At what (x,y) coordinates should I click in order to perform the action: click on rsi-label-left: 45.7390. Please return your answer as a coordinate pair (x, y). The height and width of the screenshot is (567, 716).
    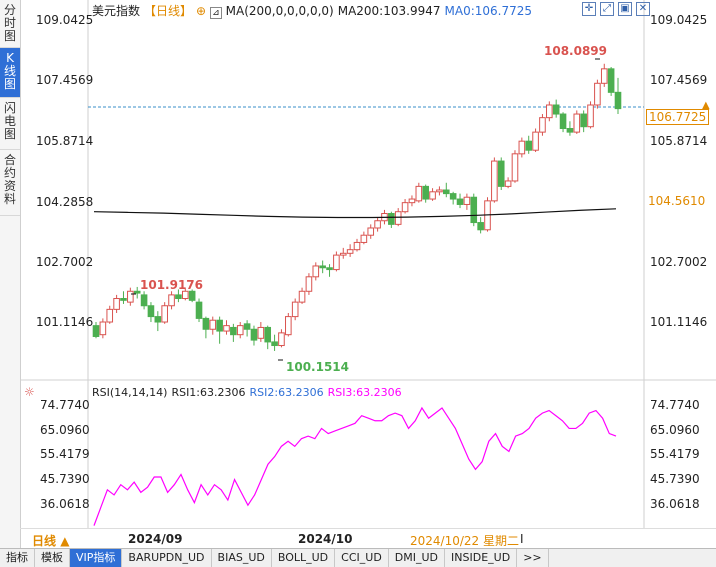
    Looking at the image, I should click on (65, 479).